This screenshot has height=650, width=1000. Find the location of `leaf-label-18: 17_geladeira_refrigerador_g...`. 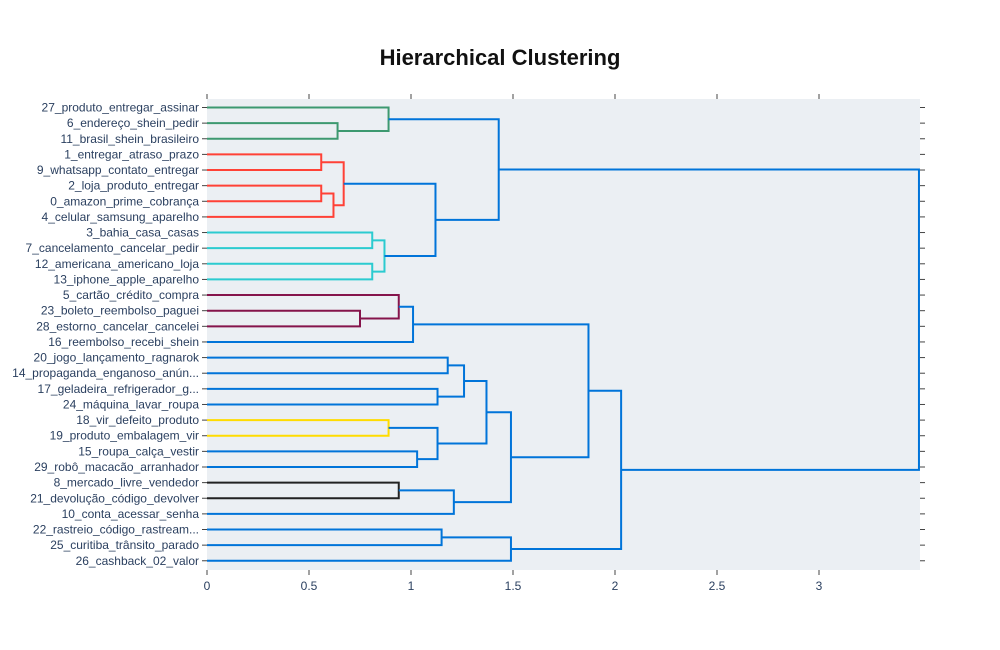

leaf-label-18: 17_geladeira_refrigerador_g... is located at coordinates (118, 389).